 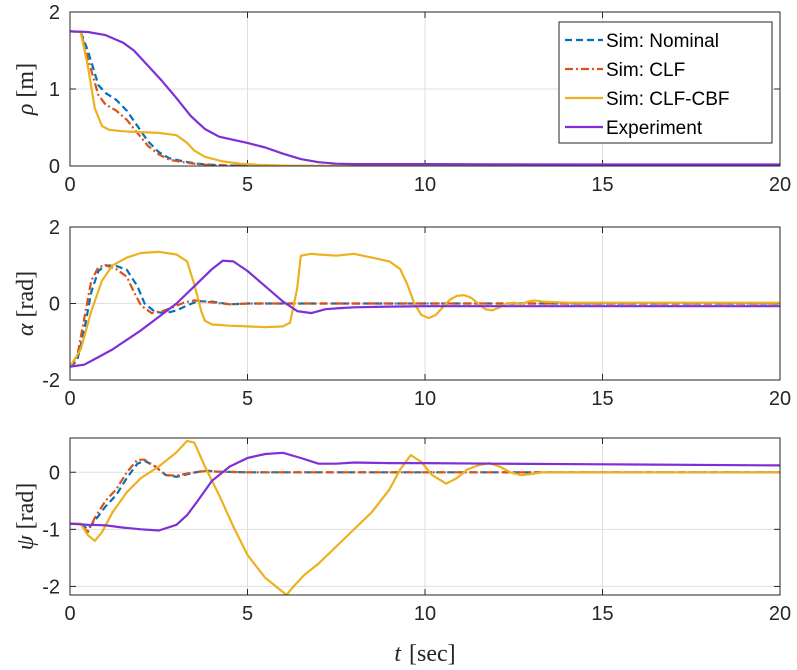 I want to click on y-axis-label: ρ [m], so click(x=26, y=89).